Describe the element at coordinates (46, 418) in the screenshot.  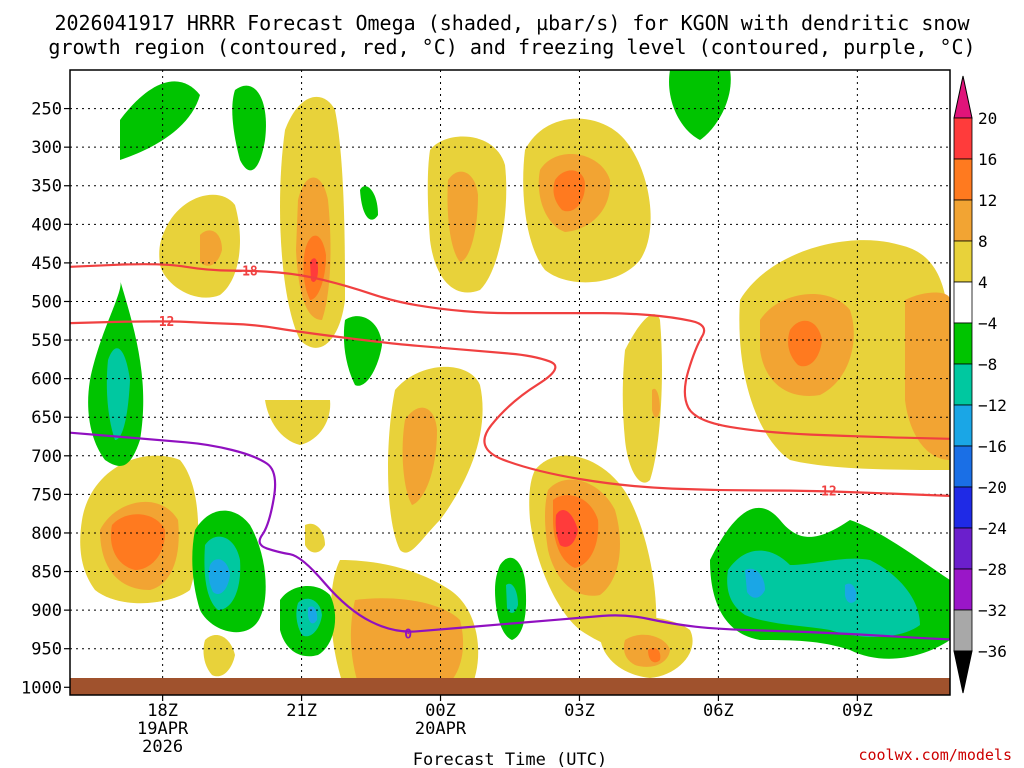
I see `y-tick-label: 650` at that location.